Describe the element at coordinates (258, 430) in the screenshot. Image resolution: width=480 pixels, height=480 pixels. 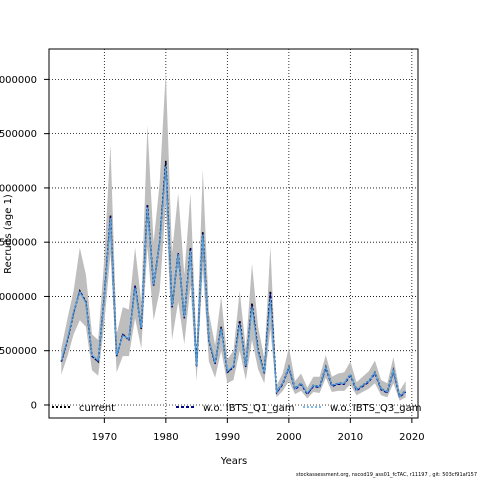
I see `x-axis-ticks: 1970 1980 1990 2000 2010 2020` at that location.